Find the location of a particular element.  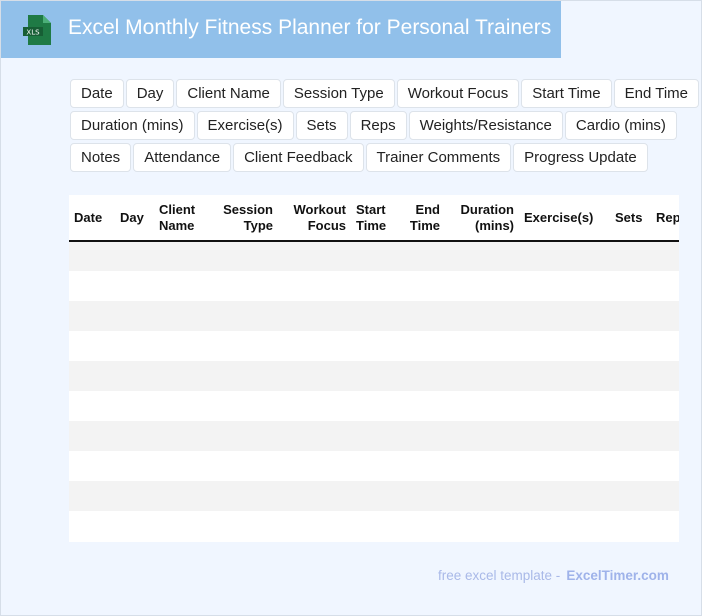

field-tag: Sets is located at coordinates (321, 125).